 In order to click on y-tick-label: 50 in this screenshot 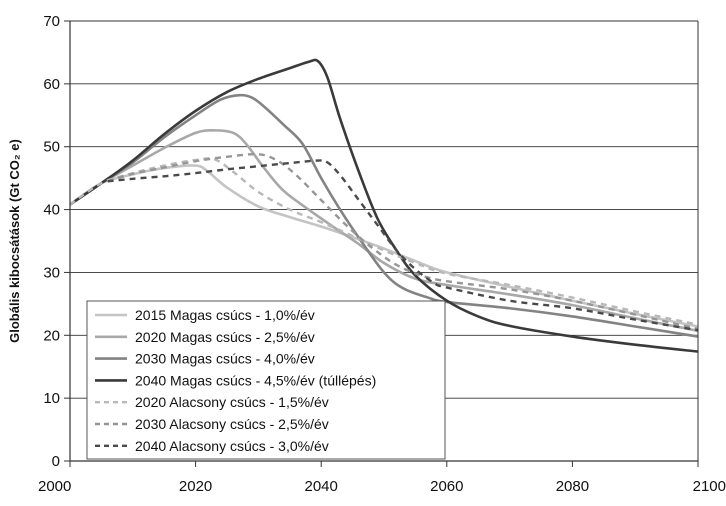, I will do `click(51, 147)`.